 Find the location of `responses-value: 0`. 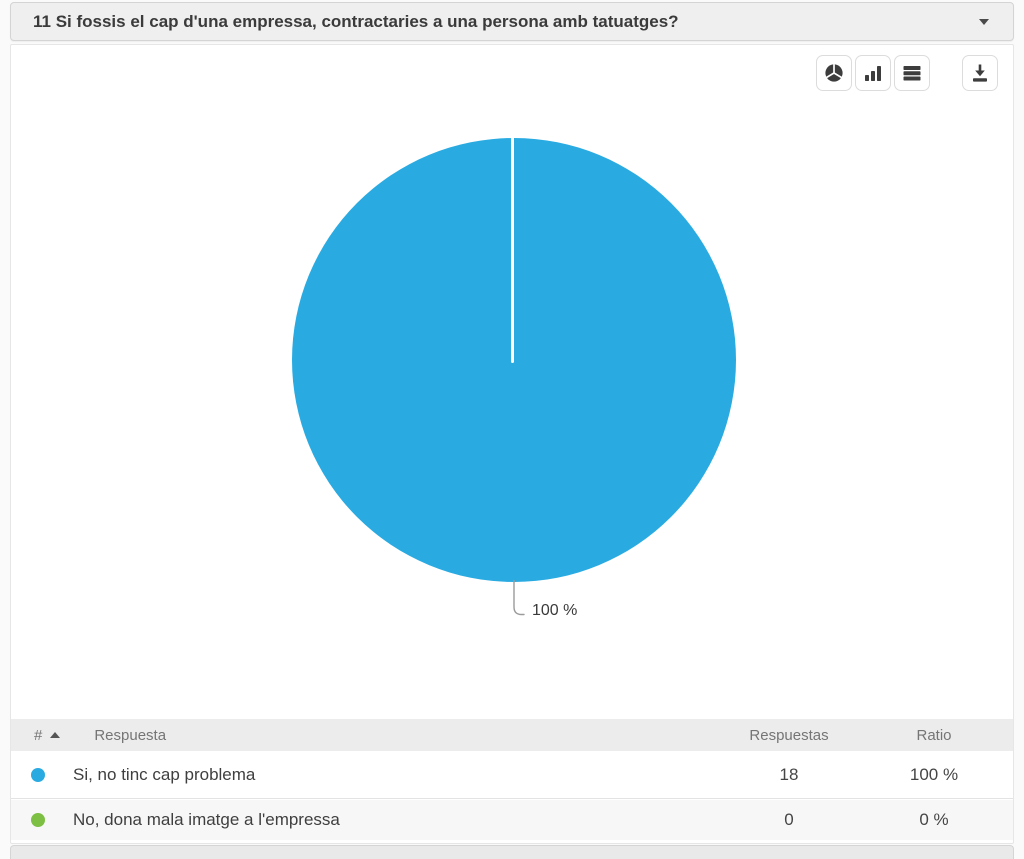

responses-value: 0 is located at coordinates (789, 819).